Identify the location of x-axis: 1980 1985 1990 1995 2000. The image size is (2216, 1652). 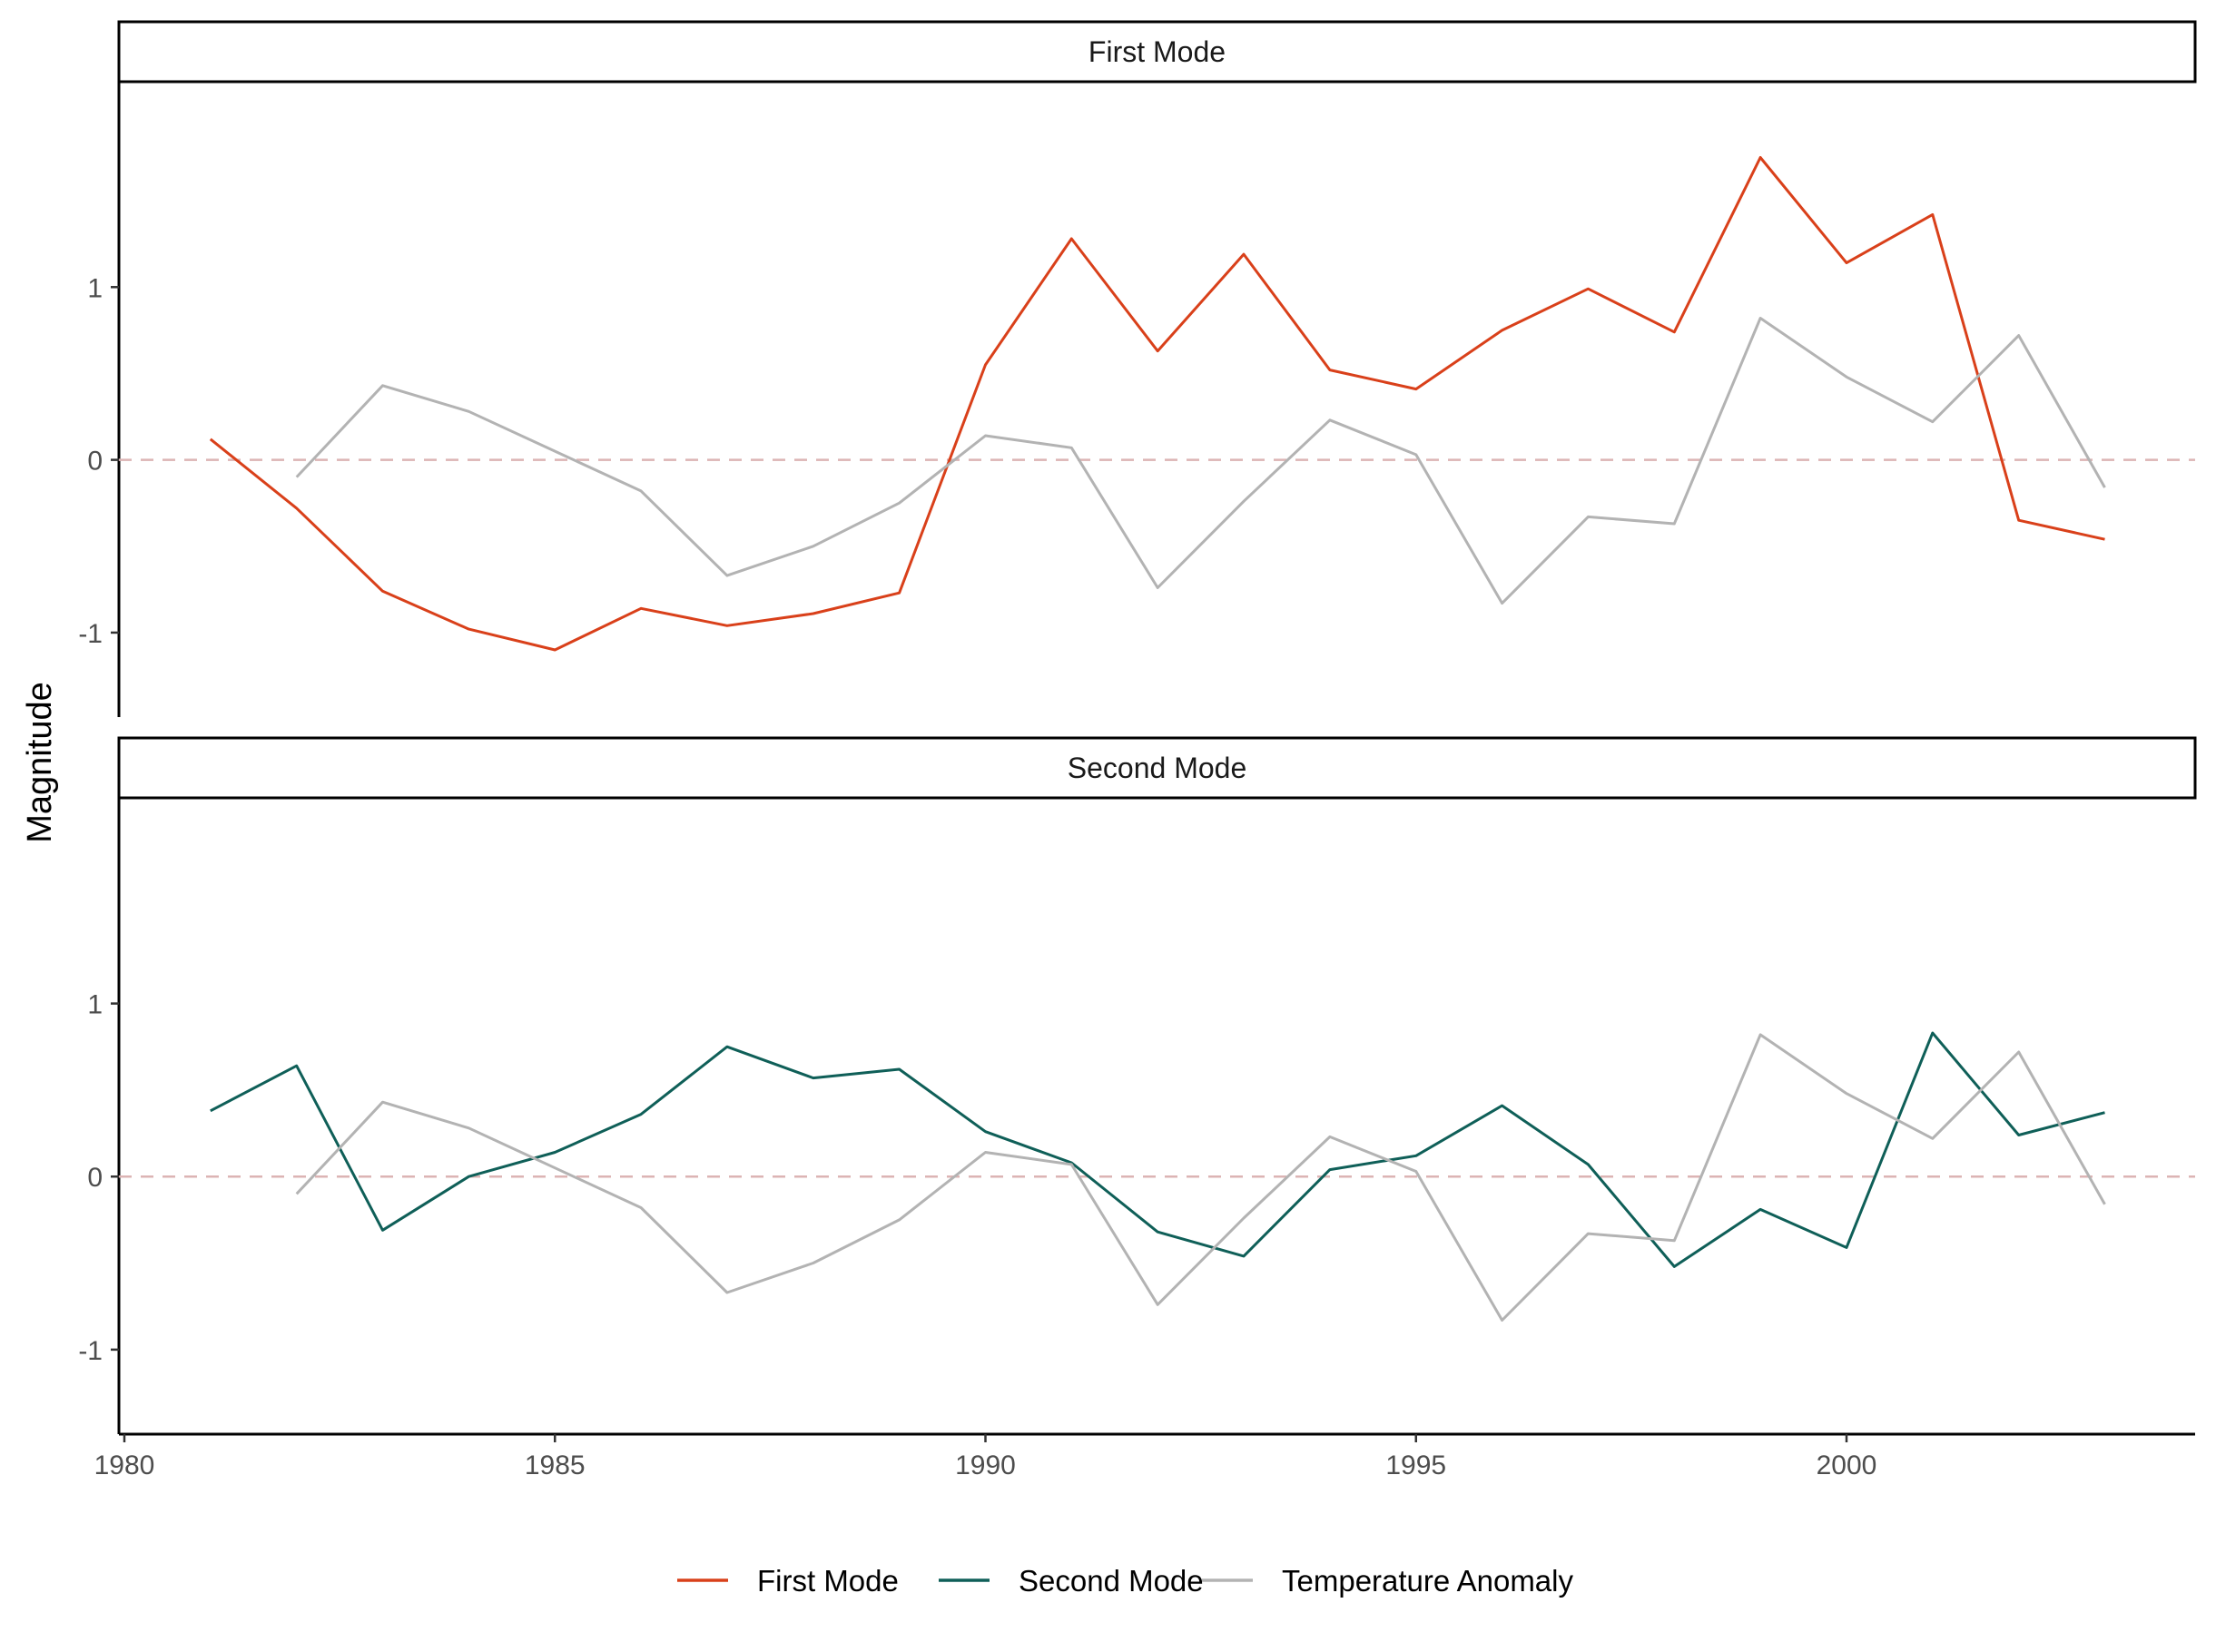
(1145, 1456).